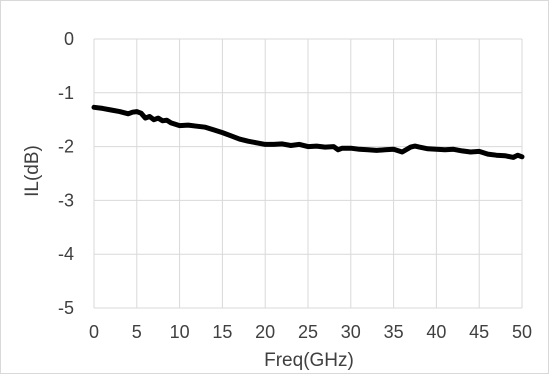 This screenshot has height=375, width=549. I want to click on x-tick-label: 30, so click(351, 332).